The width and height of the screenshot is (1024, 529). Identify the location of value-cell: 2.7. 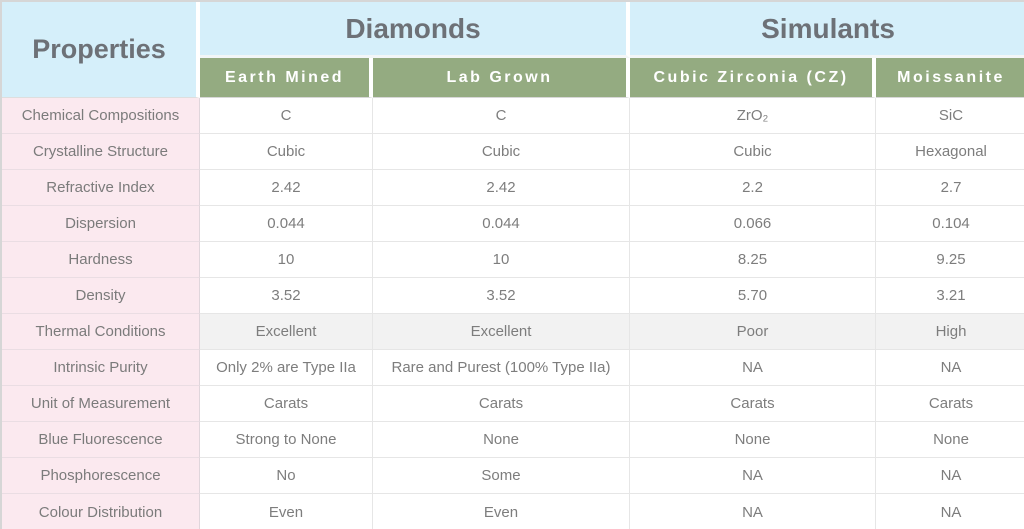
(950, 188).